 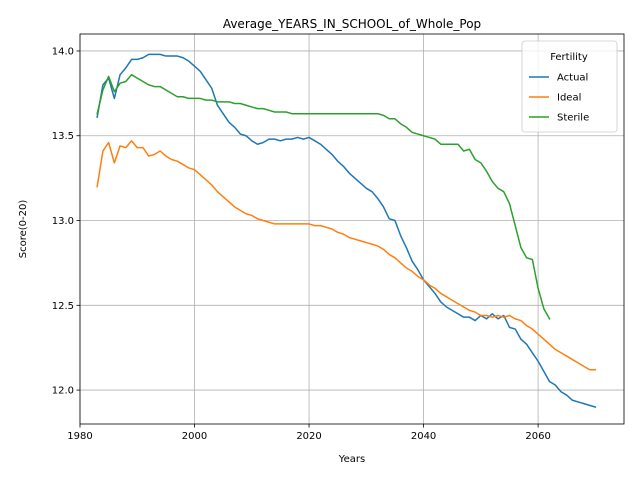 What do you see at coordinates (569, 57) in the screenshot?
I see `legend-title: Fertility` at bounding box center [569, 57].